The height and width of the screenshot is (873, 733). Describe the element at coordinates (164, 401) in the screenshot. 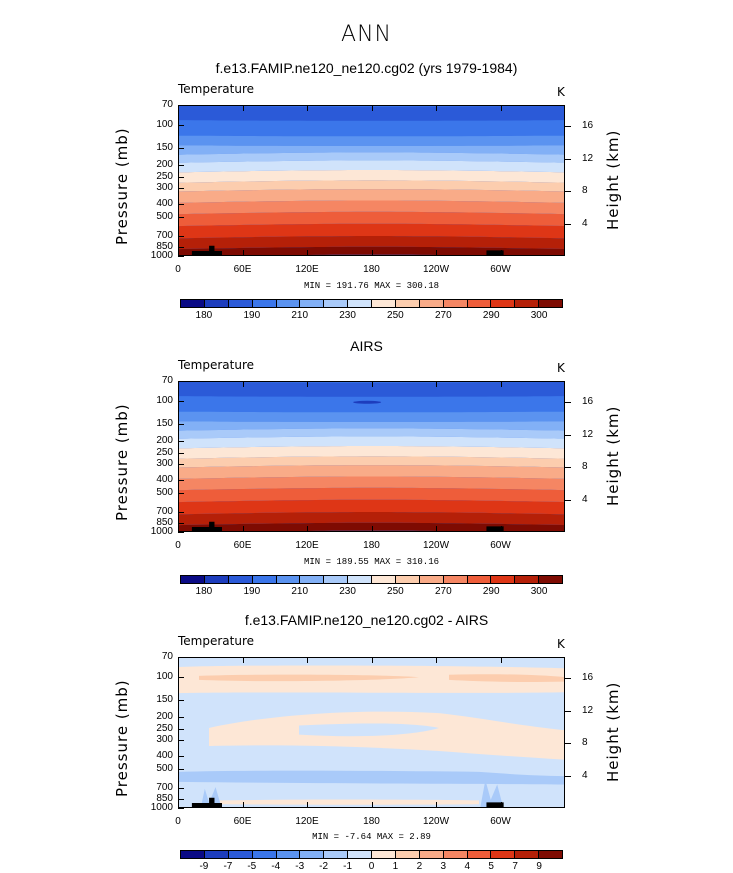

I see `pressure-tick-label: 100` at that location.